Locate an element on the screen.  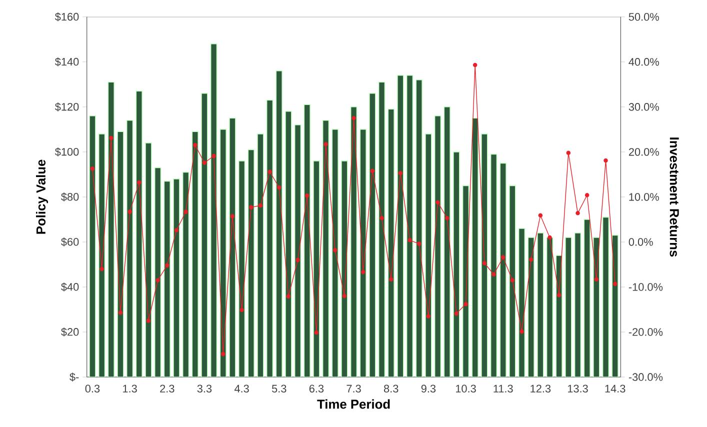
x-tick-label: 0.3 is located at coordinates (92, 388).